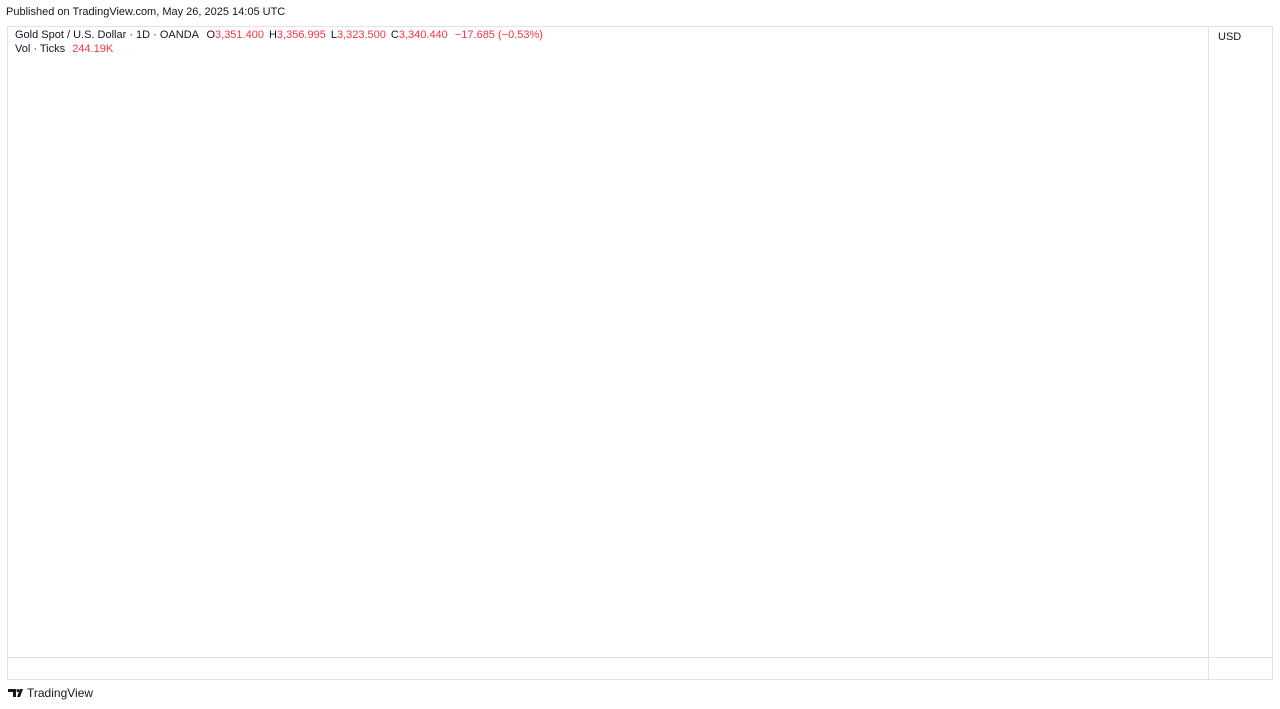 The width and height of the screenshot is (1280, 709). I want to click on volume-value: 244.19K, so click(93, 49).